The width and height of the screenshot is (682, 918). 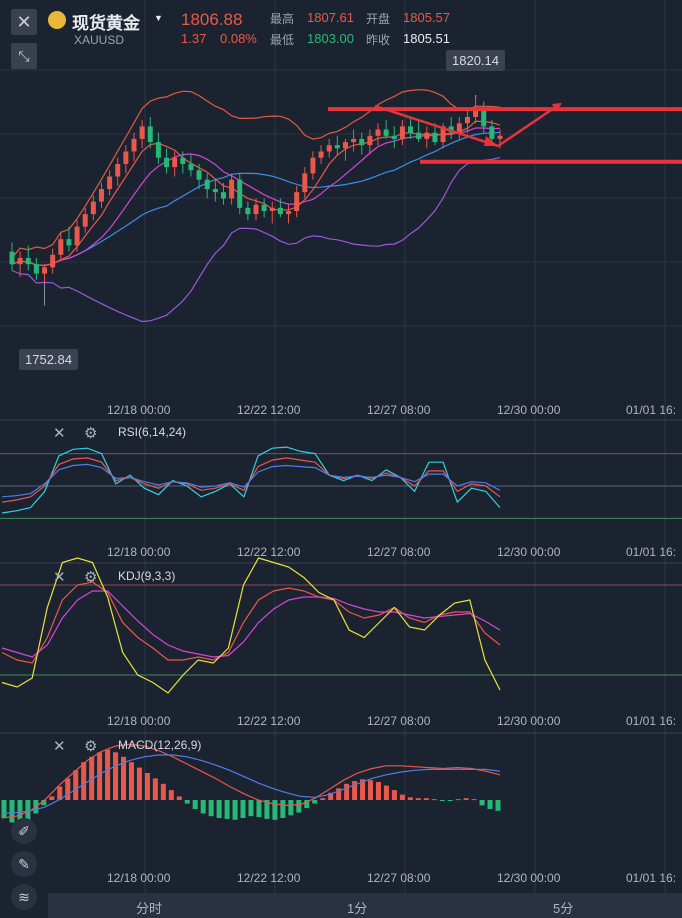 I want to click on close-macd-icon: ✕, so click(x=59, y=746).